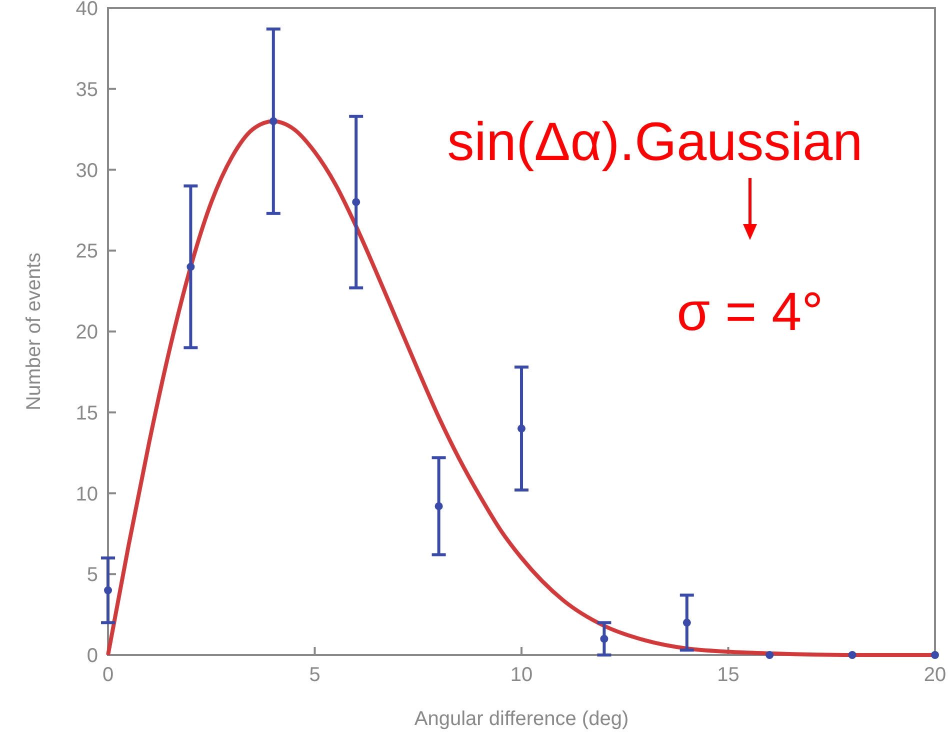 The height and width of the screenshot is (745, 951). Describe the element at coordinates (750, 312) in the screenshot. I see `annotation: σ = 4°` at that location.